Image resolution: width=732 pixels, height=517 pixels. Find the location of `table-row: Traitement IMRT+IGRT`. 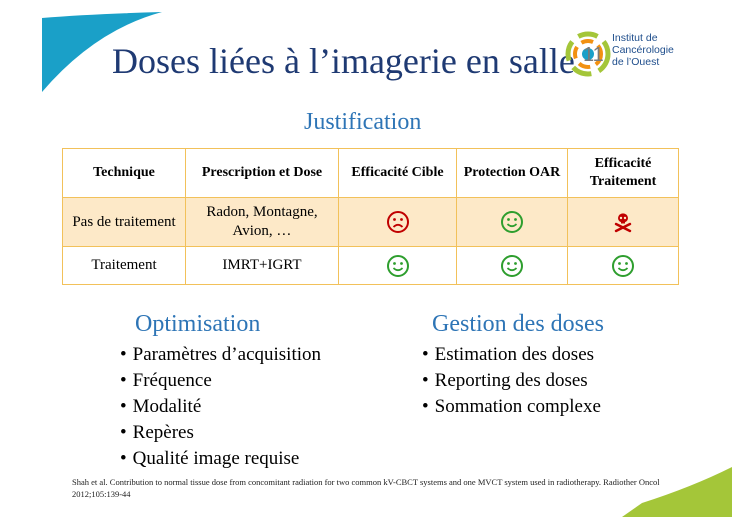

table-row: Traitement IMRT+IGRT is located at coordinates (370, 265).